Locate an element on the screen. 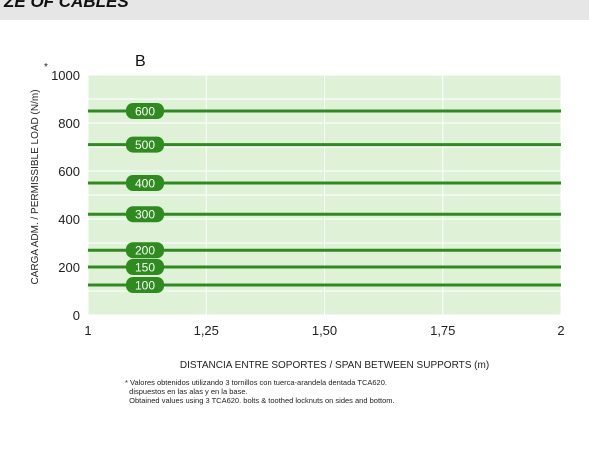  series-badge-label: 150 is located at coordinates (145, 268).